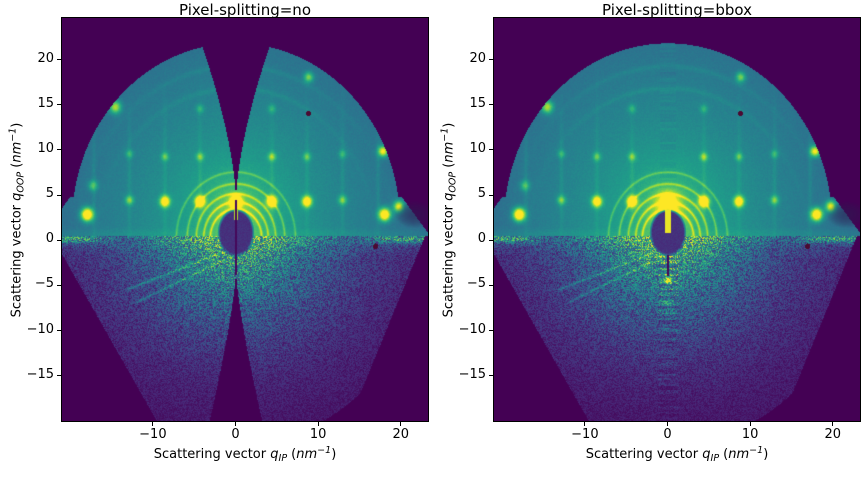 This screenshot has width=861, height=478. I want to click on panel-title: Pixel-splitting=no, so click(245, 10).